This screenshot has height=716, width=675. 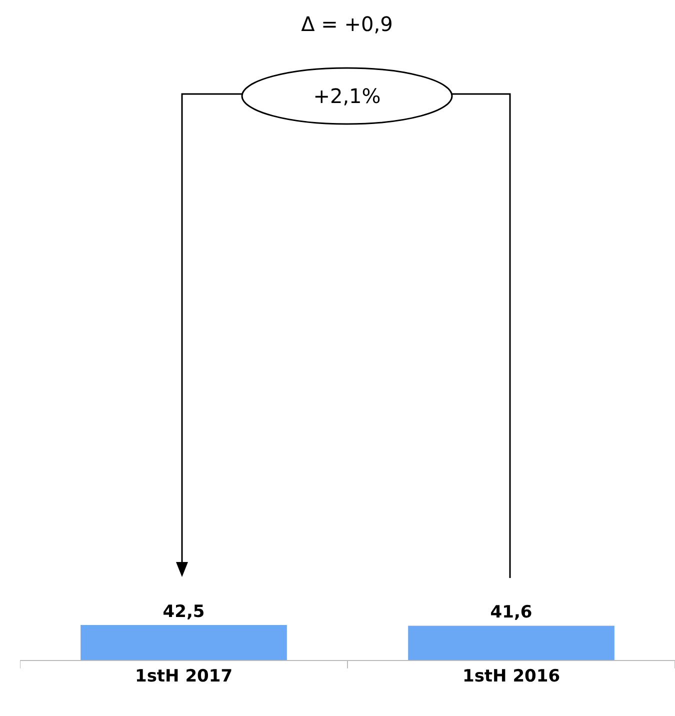 What do you see at coordinates (183, 676) in the screenshot?
I see `x-tick-label: 1stH 2017` at bounding box center [183, 676].